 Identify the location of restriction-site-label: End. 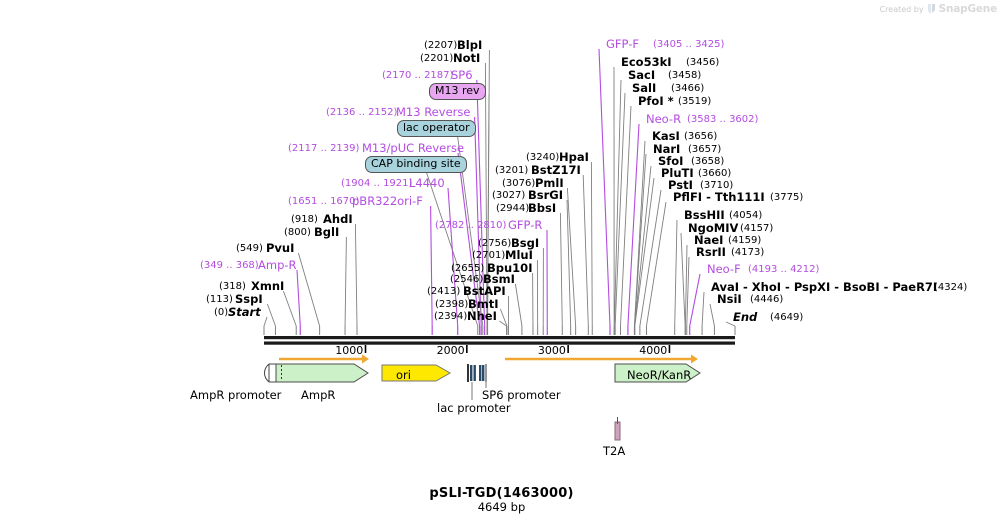
(745, 317).